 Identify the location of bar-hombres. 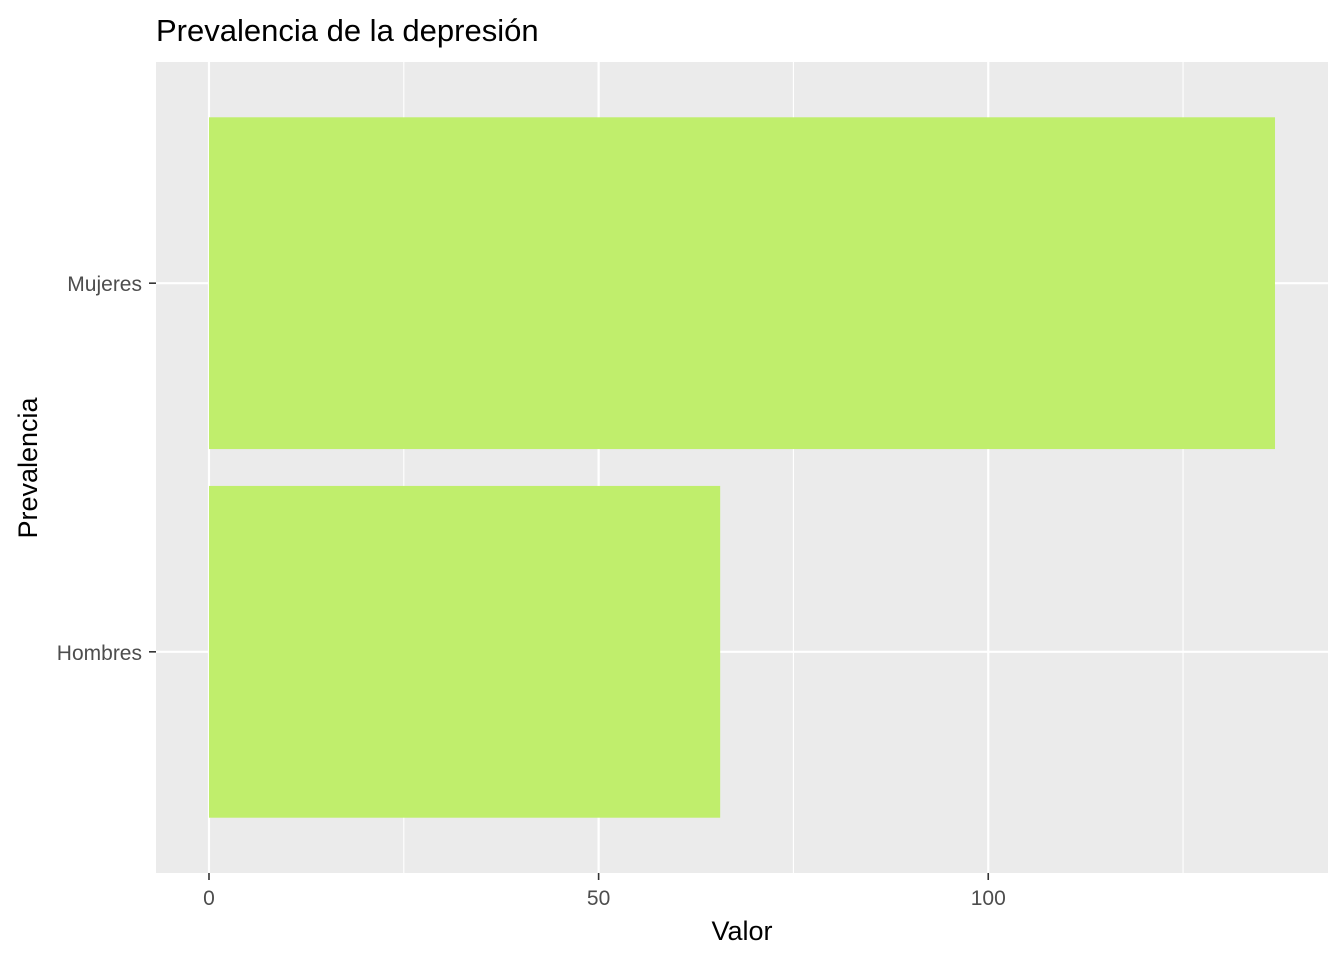
(464, 651).